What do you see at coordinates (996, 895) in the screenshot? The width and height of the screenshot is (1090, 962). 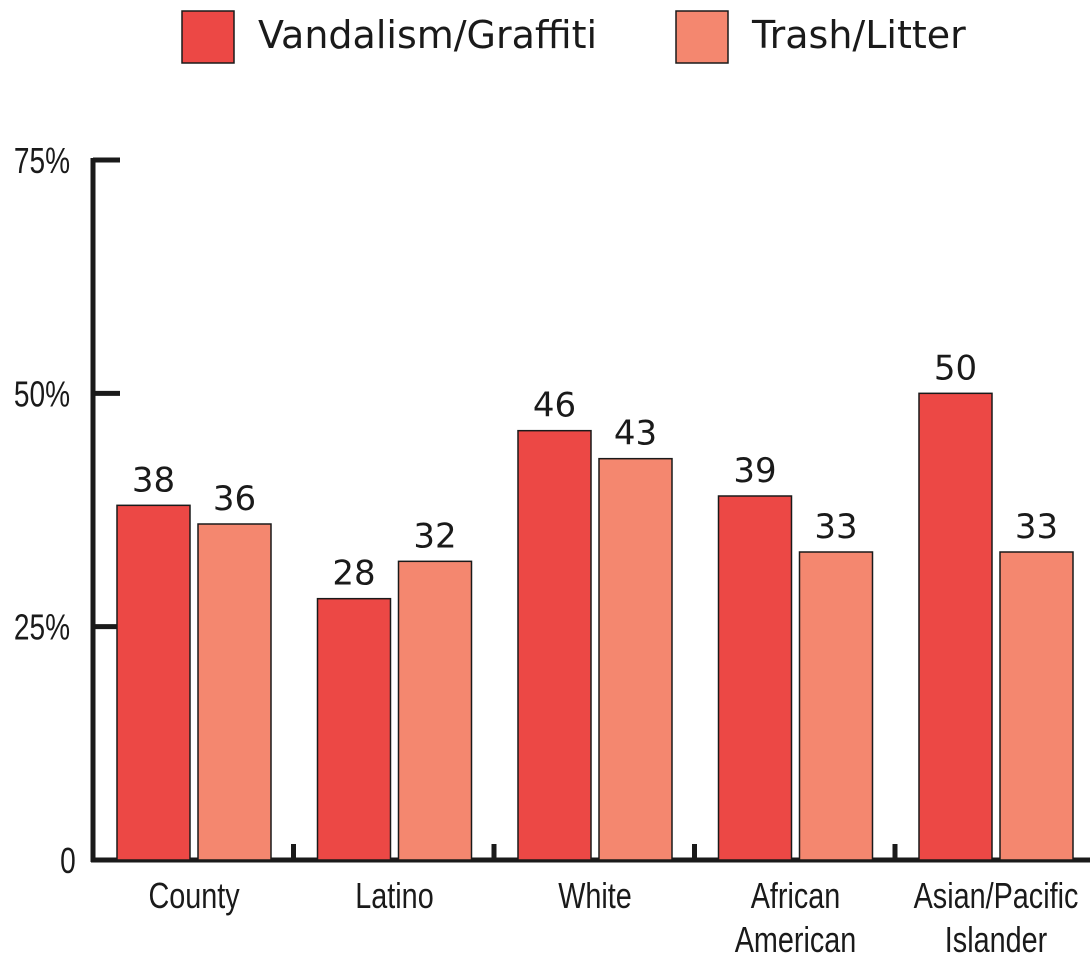 I see `category-label-4-0: Asian/Pacific` at bounding box center [996, 895].